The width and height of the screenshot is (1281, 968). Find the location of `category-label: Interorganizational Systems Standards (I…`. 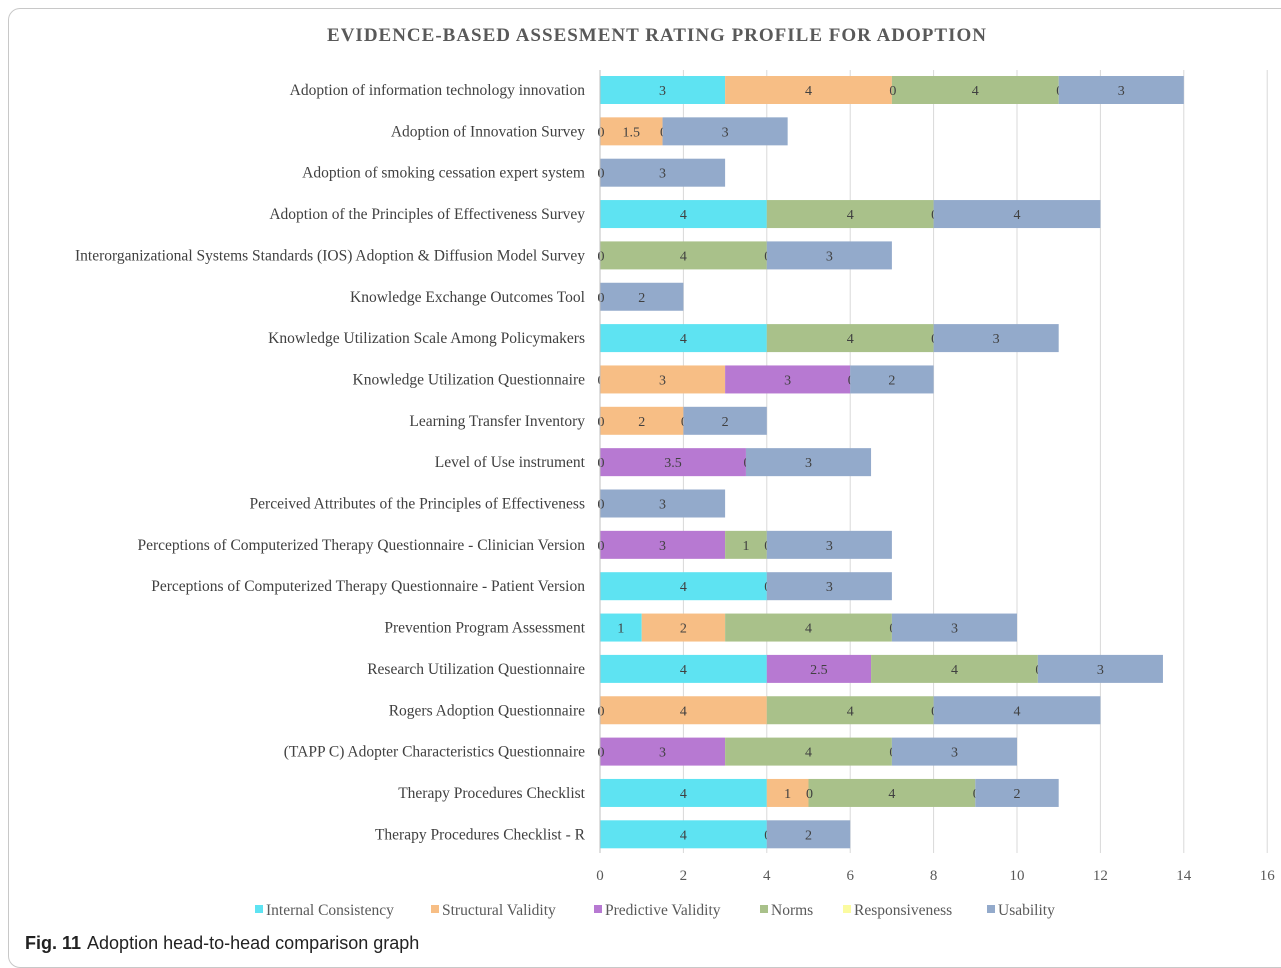

category-label: Interorganizational Systems Standards (I… is located at coordinates (330, 255).